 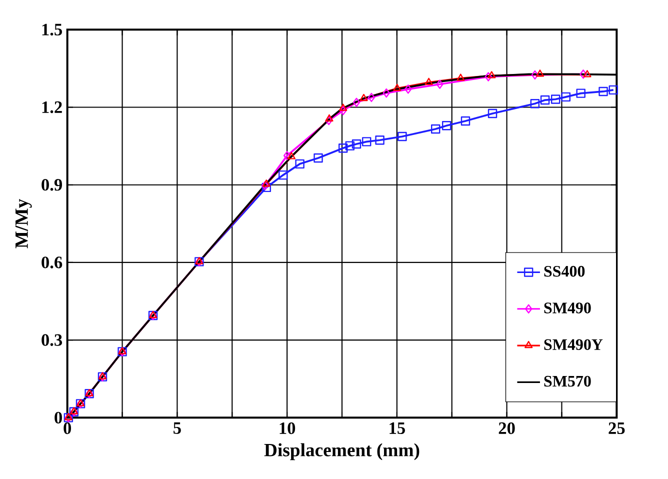 I want to click on y-tick-label: 1.5, so click(x=52, y=30).